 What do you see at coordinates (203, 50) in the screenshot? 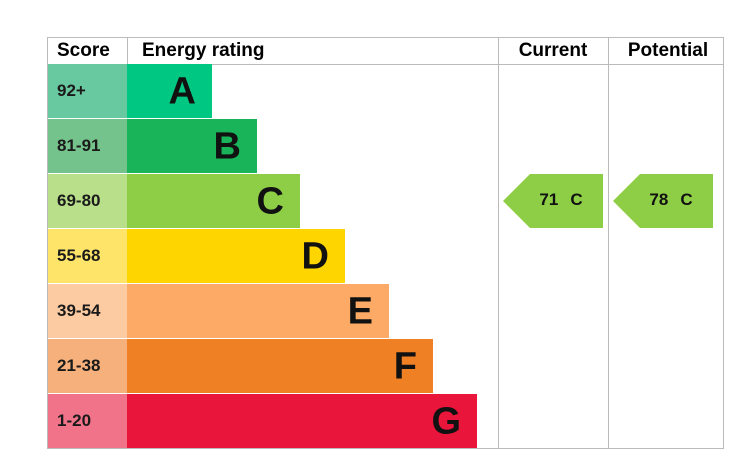
I see `header-rating: Energy rating` at bounding box center [203, 50].